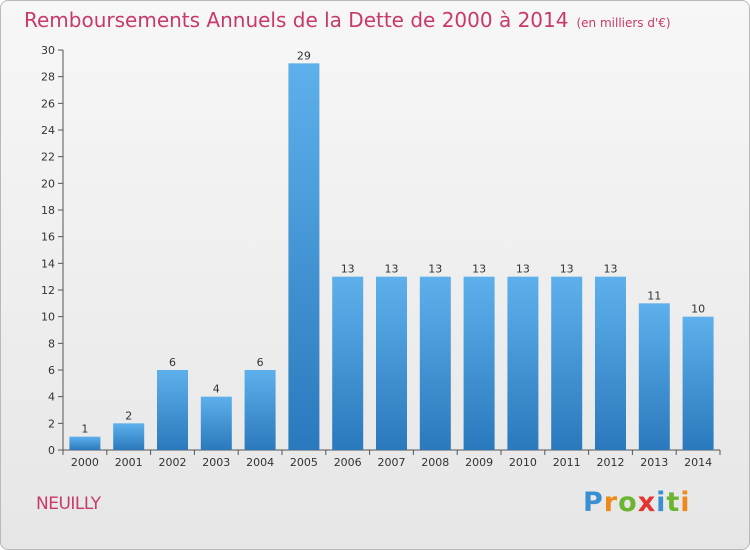  Describe the element at coordinates (48, 130) in the screenshot. I see `y-tick-label: 24` at that location.